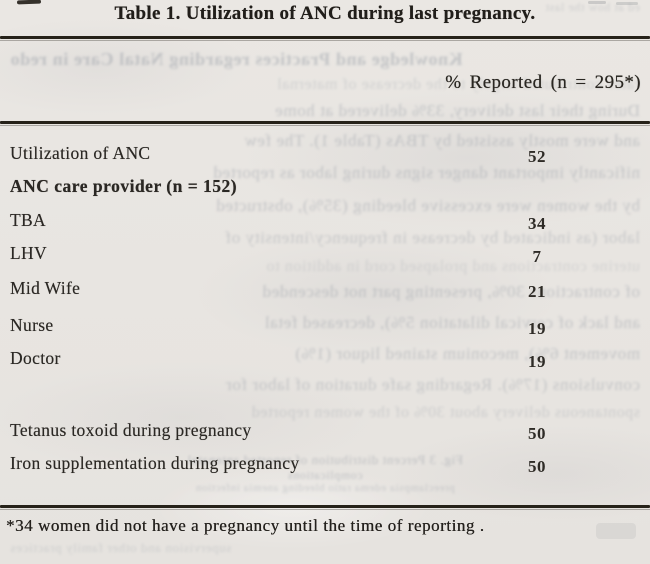 This screenshot has width=650, height=564. I want to click on table-rule-header, so click(325, 124).